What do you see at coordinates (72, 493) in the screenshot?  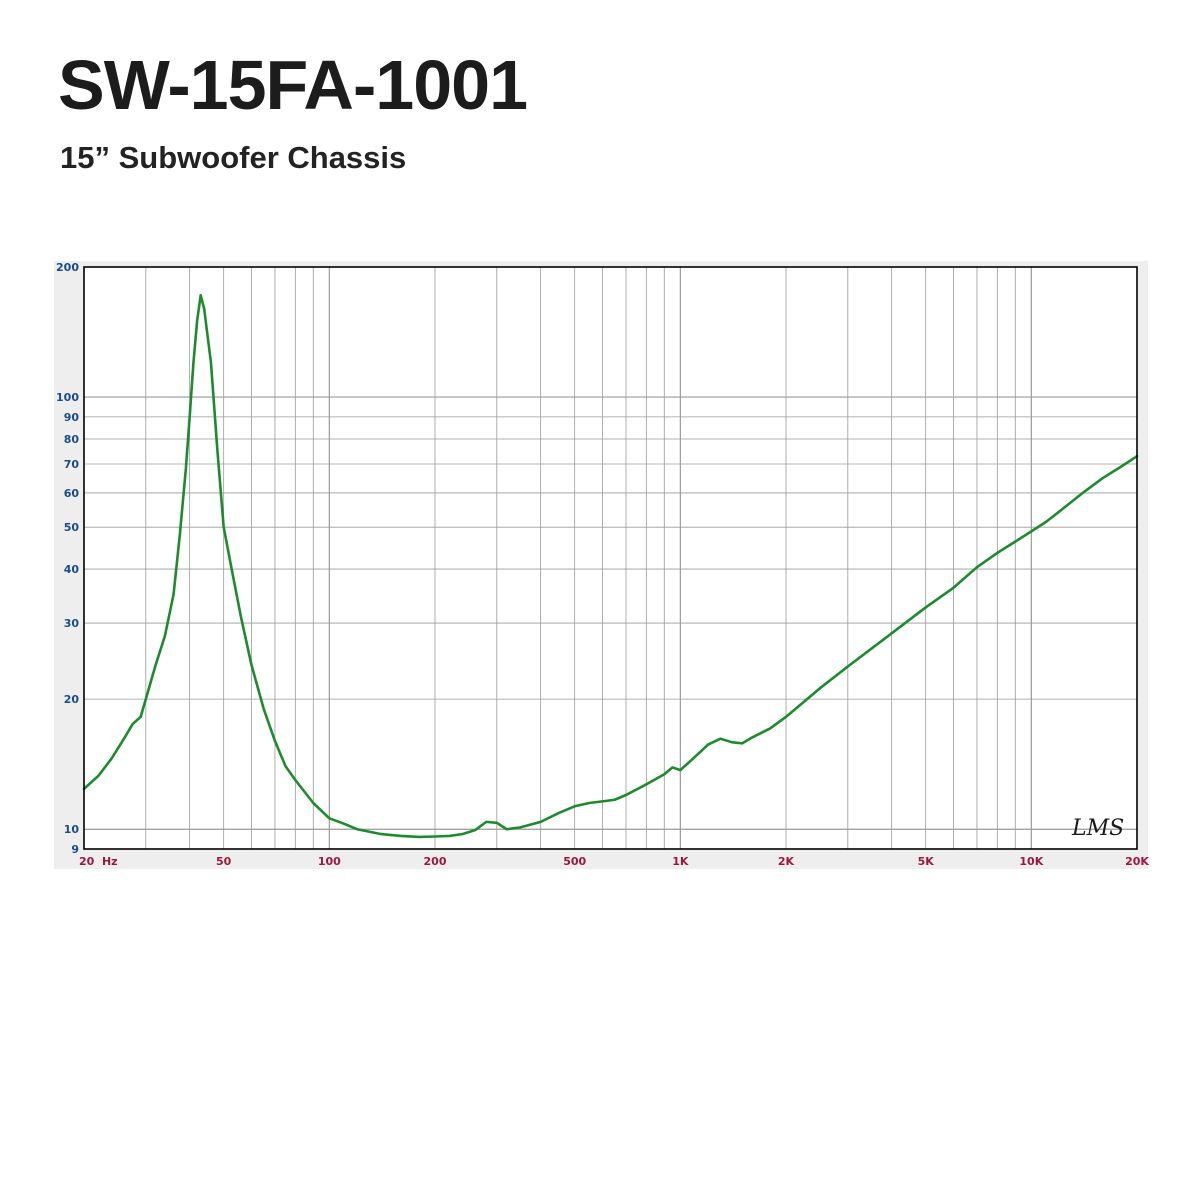 I see `y-tick-label-60: 60` at bounding box center [72, 493].